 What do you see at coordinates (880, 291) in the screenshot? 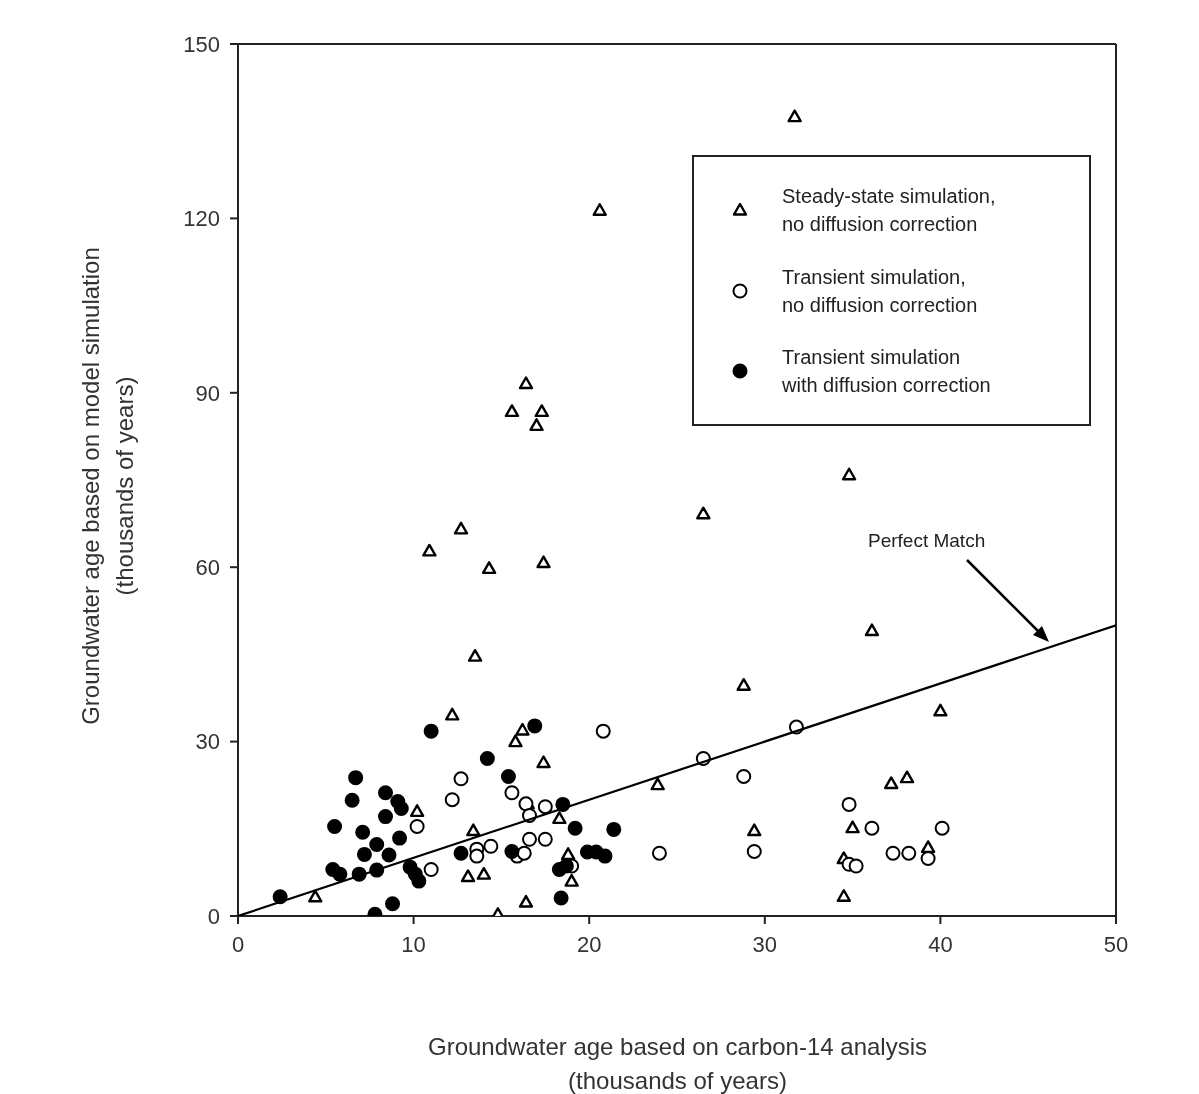
I see `legend-label: Transient simulation, no diffusion correction` at bounding box center [880, 291].